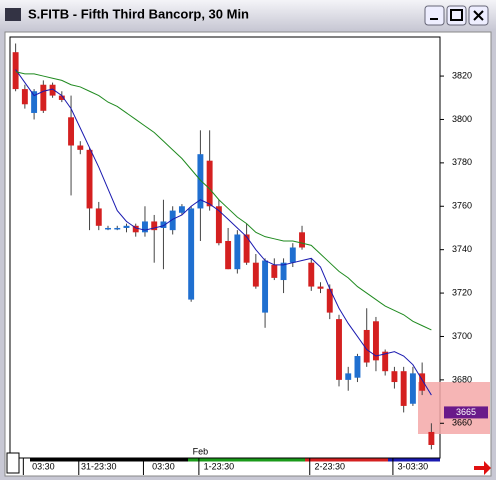  What do you see at coordinates (201, 451) in the screenshot?
I see `x-annotation: Feb` at bounding box center [201, 451].